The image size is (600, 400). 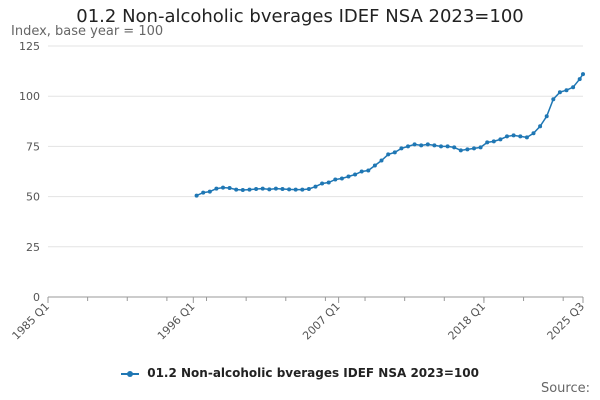 I want to click on x-tick-label: 2025 Q3, so click(x=566, y=321).